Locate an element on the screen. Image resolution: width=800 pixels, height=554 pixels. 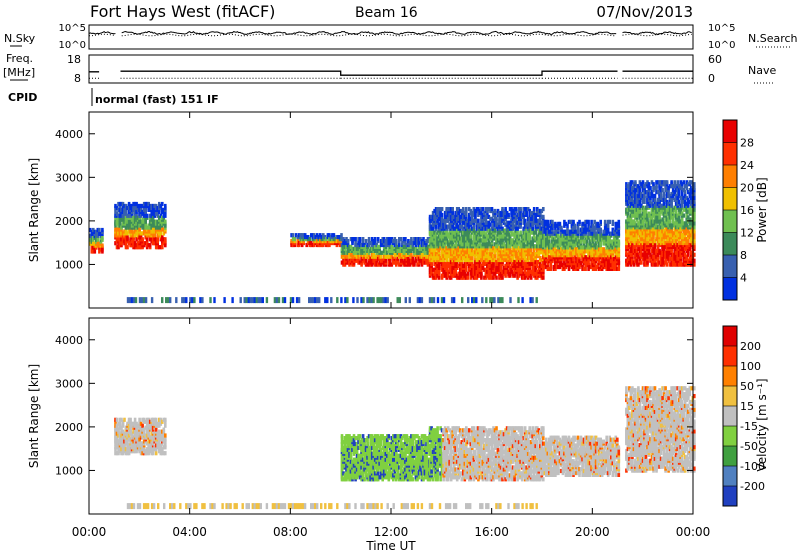
noise-panel-frame is located at coordinates (391, 37).